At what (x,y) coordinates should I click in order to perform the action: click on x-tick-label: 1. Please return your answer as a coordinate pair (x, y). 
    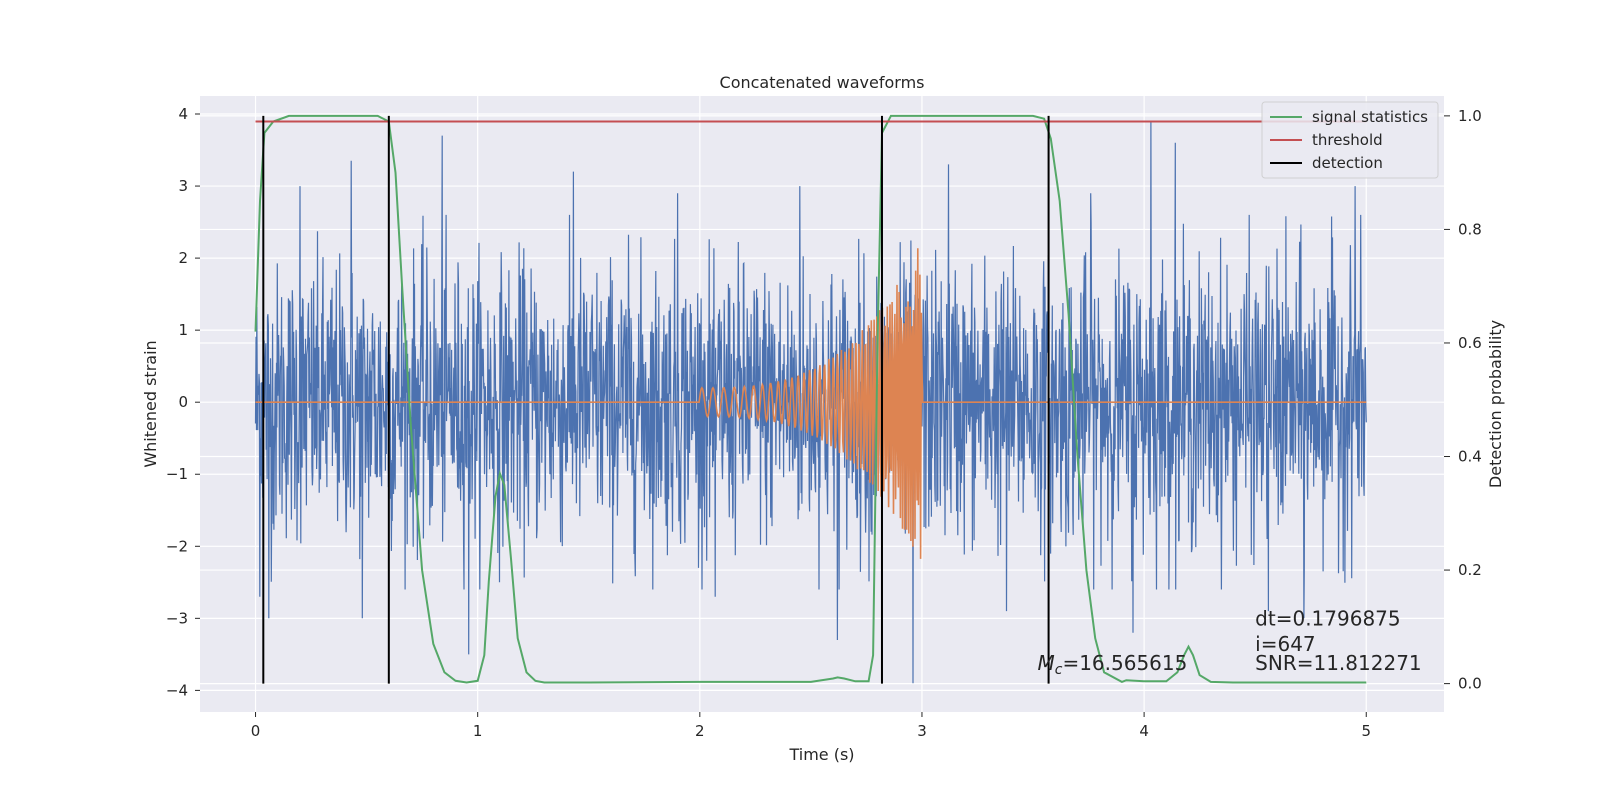
    Looking at the image, I should click on (478, 731).